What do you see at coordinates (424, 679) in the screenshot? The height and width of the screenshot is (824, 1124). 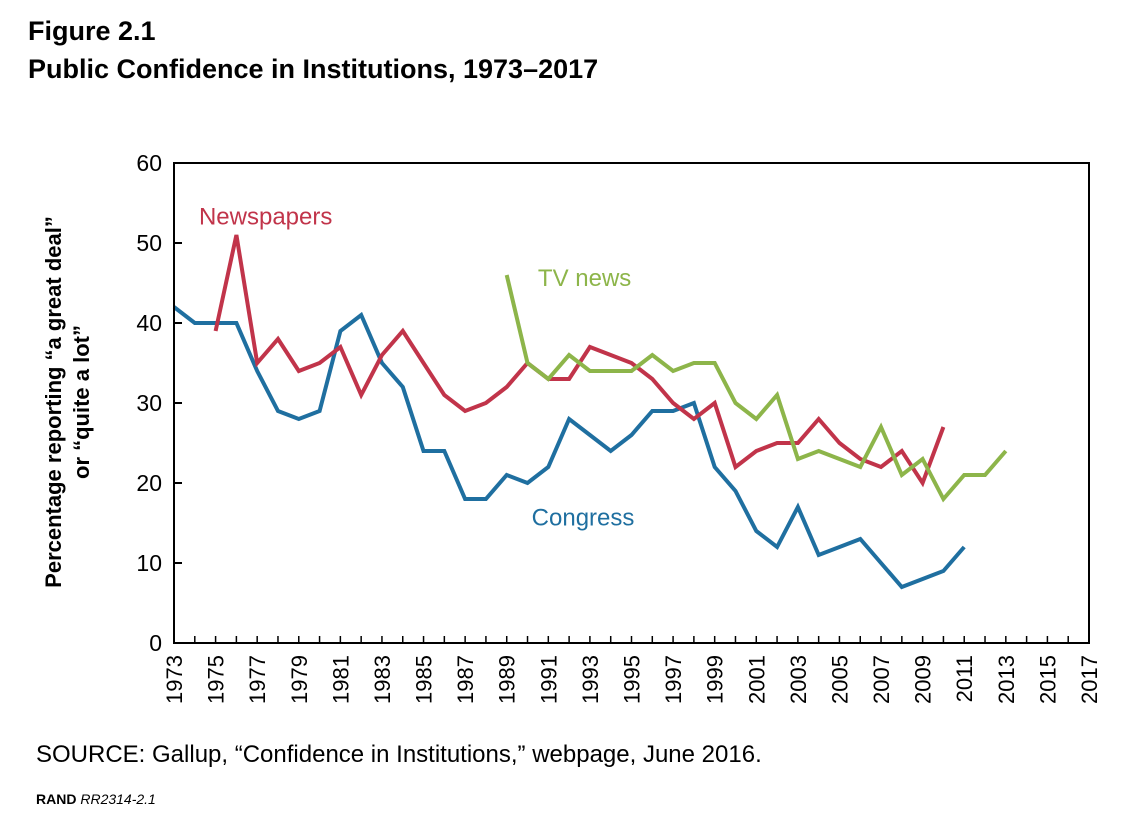 I see `x-tick-label: 1985` at bounding box center [424, 679].